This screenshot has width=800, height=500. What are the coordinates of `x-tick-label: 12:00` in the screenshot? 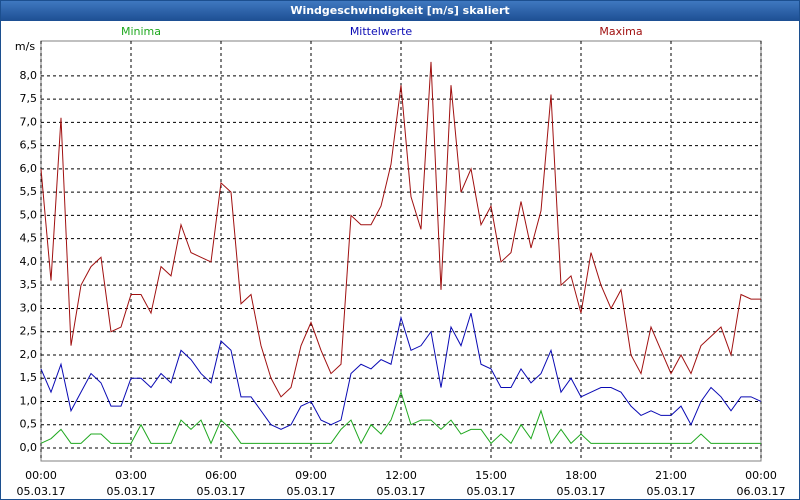 It's located at (401, 475).